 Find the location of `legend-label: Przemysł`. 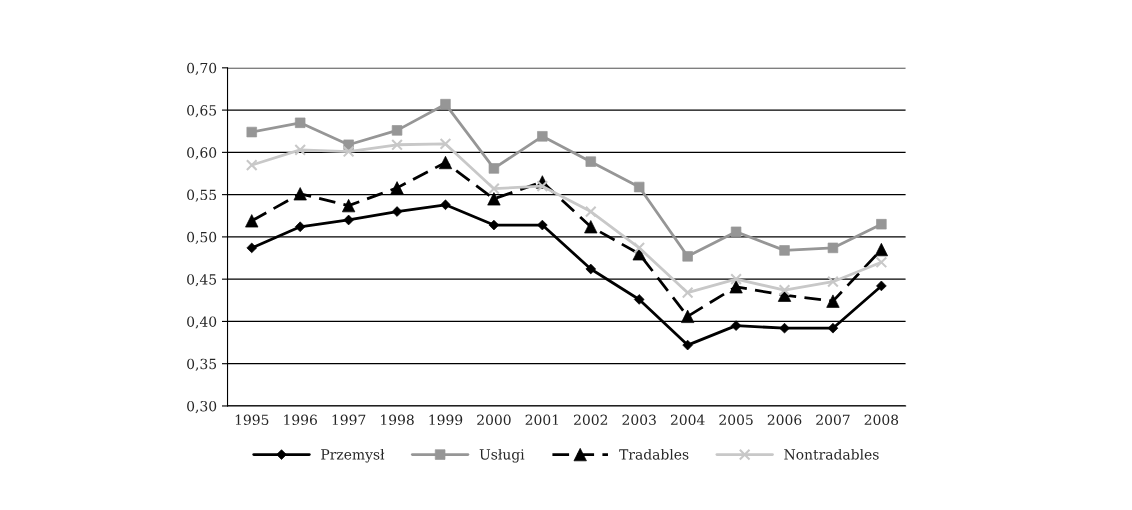

legend-label: Przemysł is located at coordinates (353, 455).